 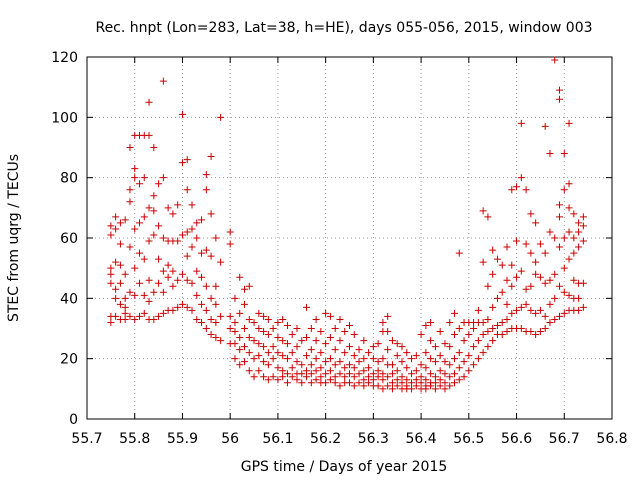 What do you see at coordinates (69, 299) in the screenshot?
I see `y-tick-label: 40` at bounding box center [69, 299].